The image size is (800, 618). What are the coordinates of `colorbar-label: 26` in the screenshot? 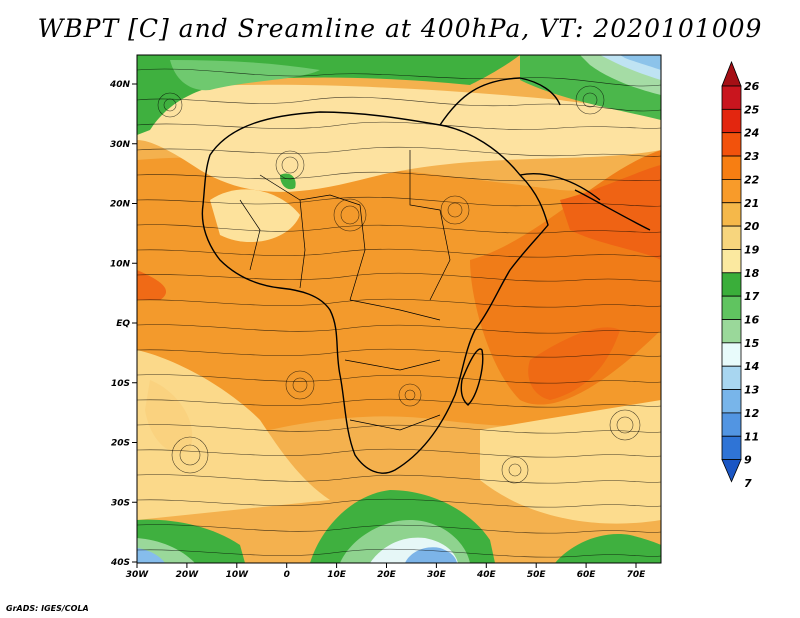 It's located at (752, 86).